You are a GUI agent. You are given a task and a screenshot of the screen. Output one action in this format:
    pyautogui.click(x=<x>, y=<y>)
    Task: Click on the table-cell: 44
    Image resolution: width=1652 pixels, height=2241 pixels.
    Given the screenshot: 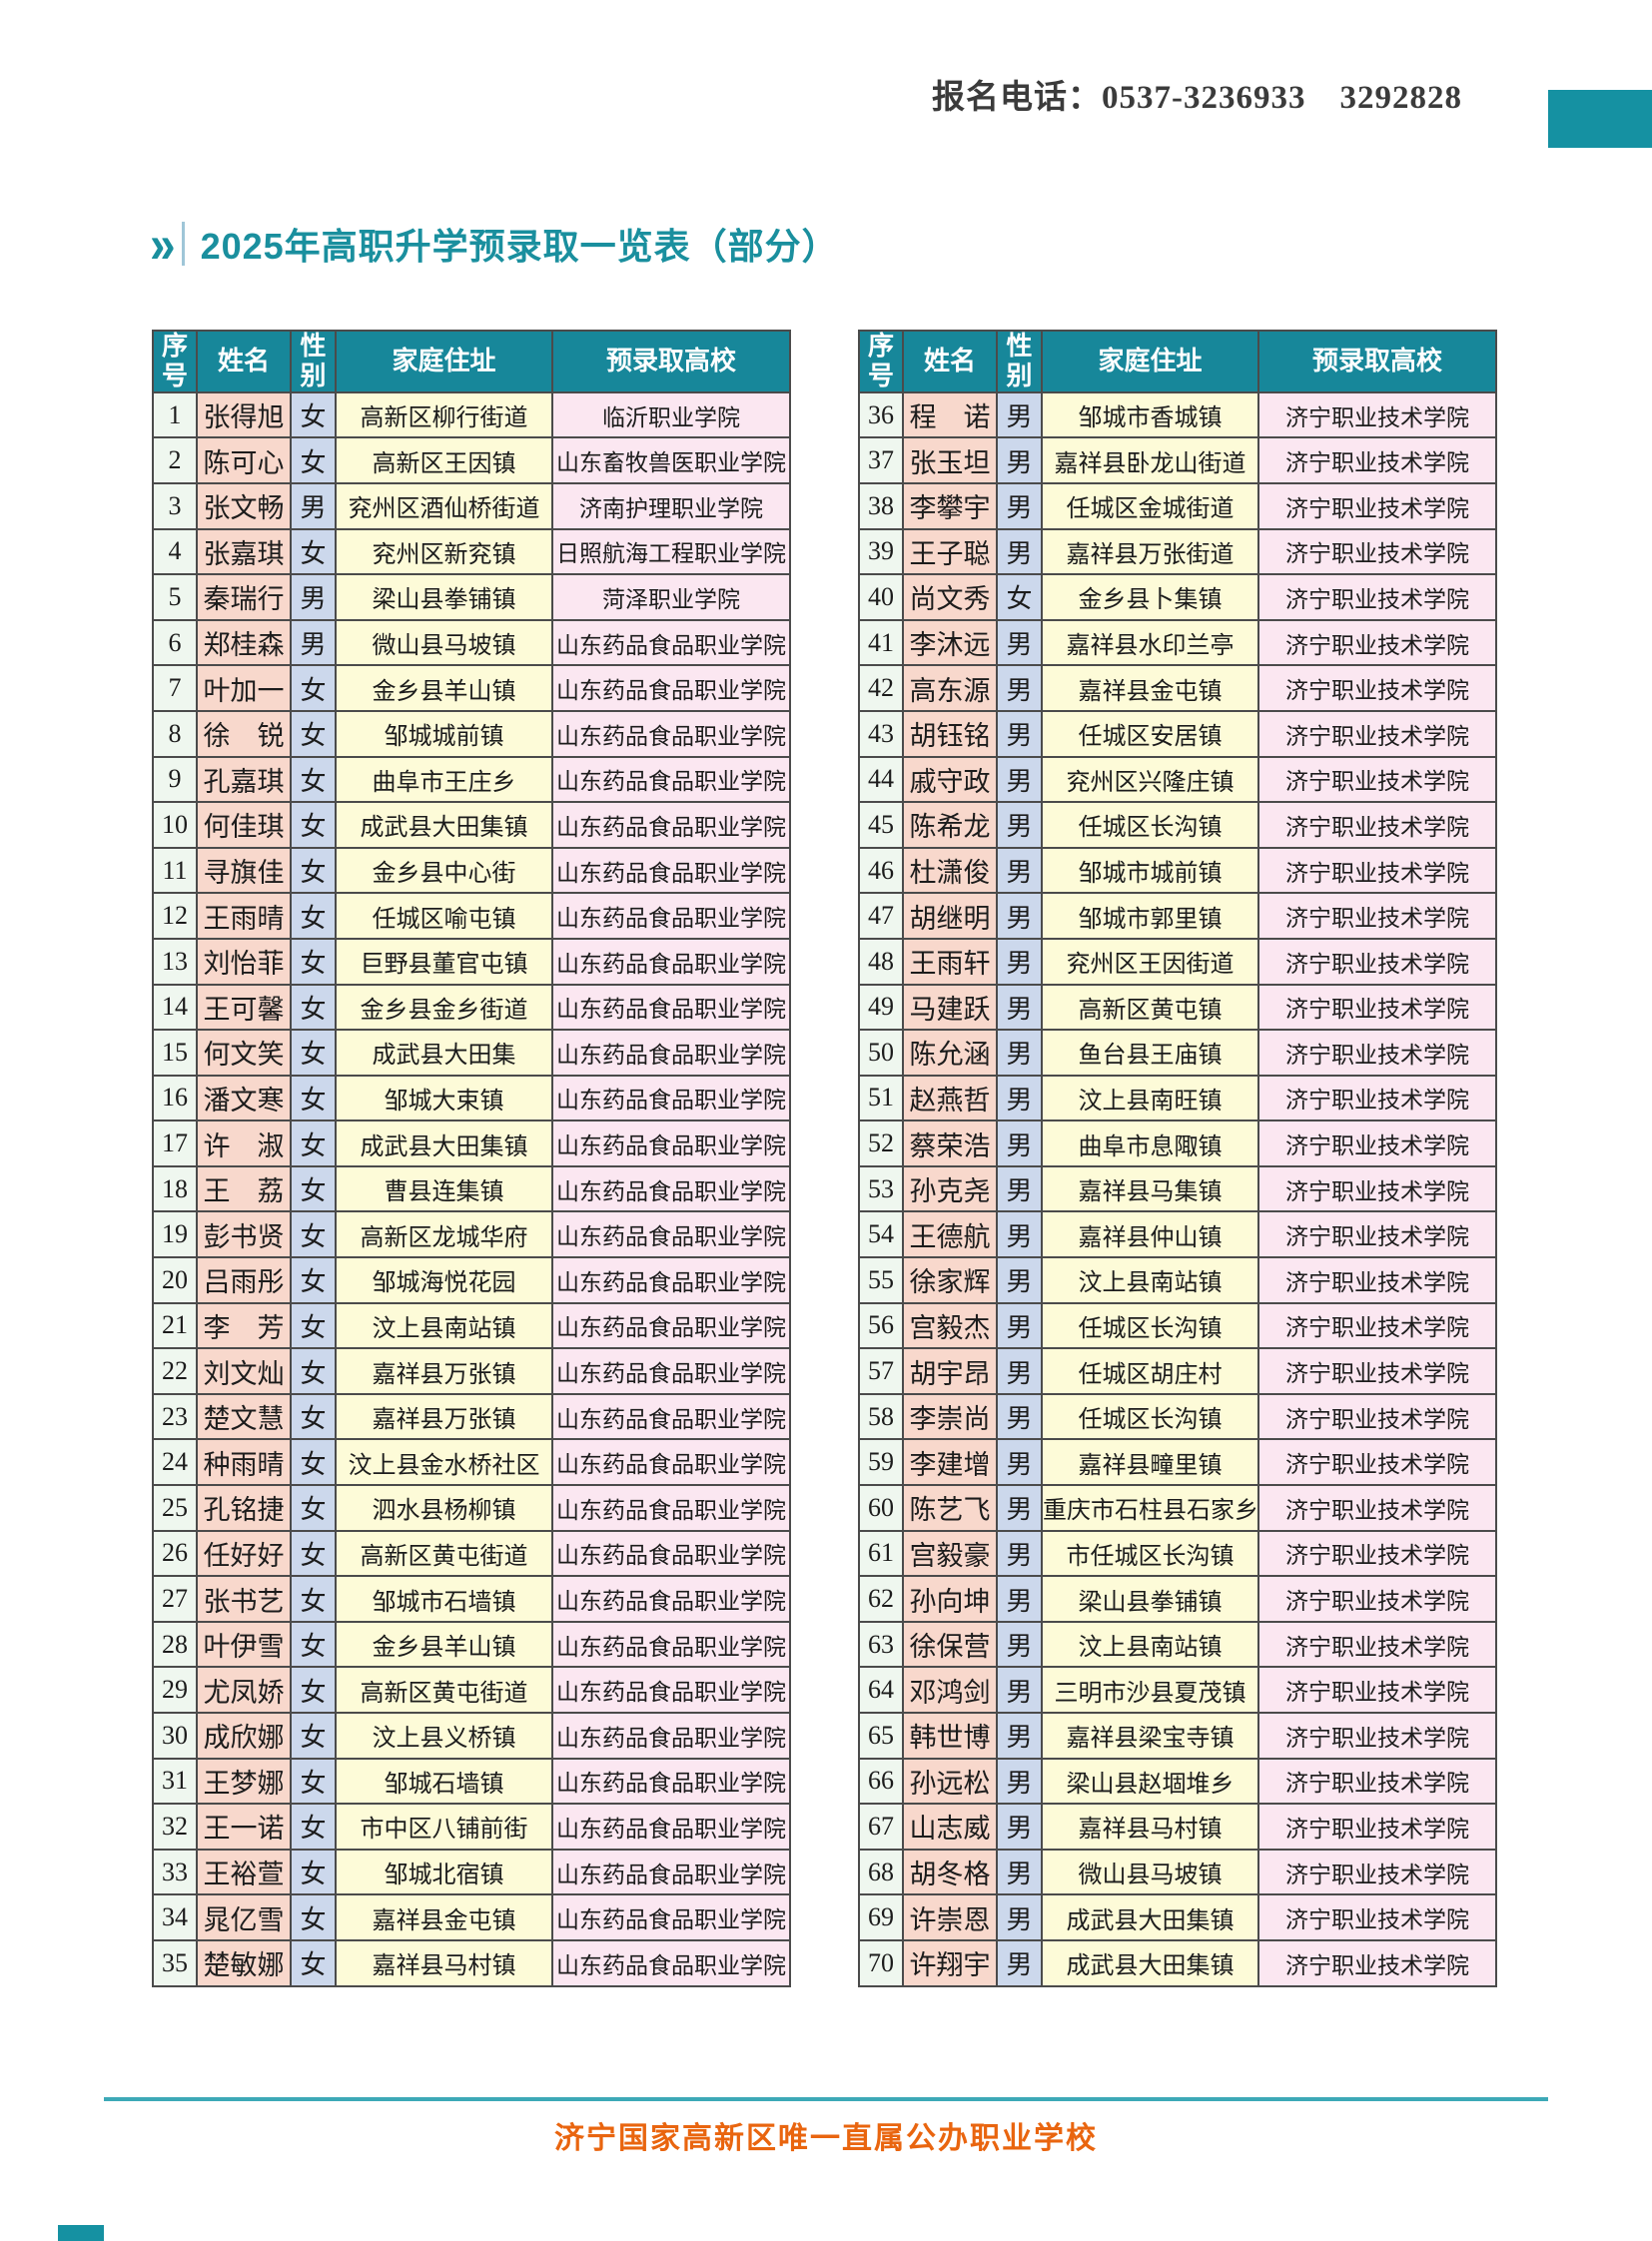 What is the action you would take?
    pyautogui.click(x=881, y=779)
    